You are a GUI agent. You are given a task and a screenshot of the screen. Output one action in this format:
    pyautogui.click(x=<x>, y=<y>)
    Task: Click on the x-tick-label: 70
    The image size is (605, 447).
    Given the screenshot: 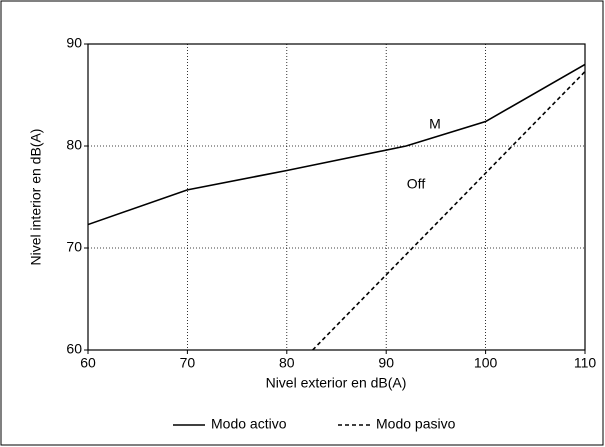 What is the action you would take?
    pyautogui.click(x=188, y=363)
    